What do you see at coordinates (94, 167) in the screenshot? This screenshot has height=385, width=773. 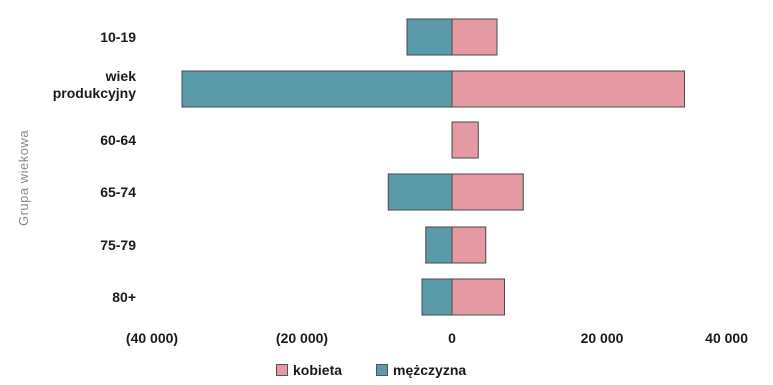 I see `category-labels: 10-19 wiek produkcyjny 60-64 65-74 75-79 80+` at bounding box center [94, 167].